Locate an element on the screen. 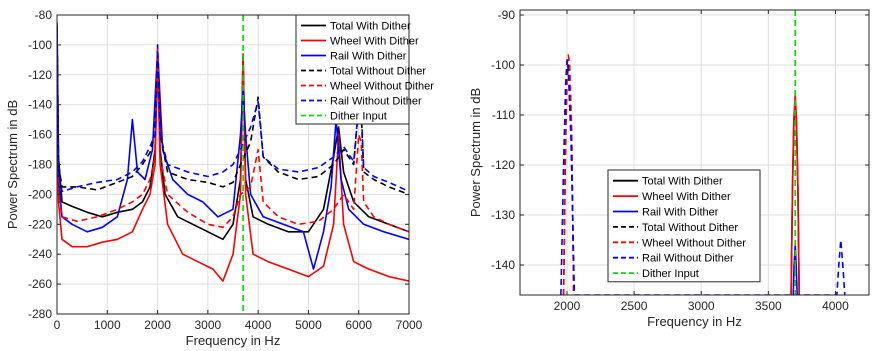 The width and height of the screenshot is (886, 351). y-tick-label: -260 is located at coordinates (40, 284).